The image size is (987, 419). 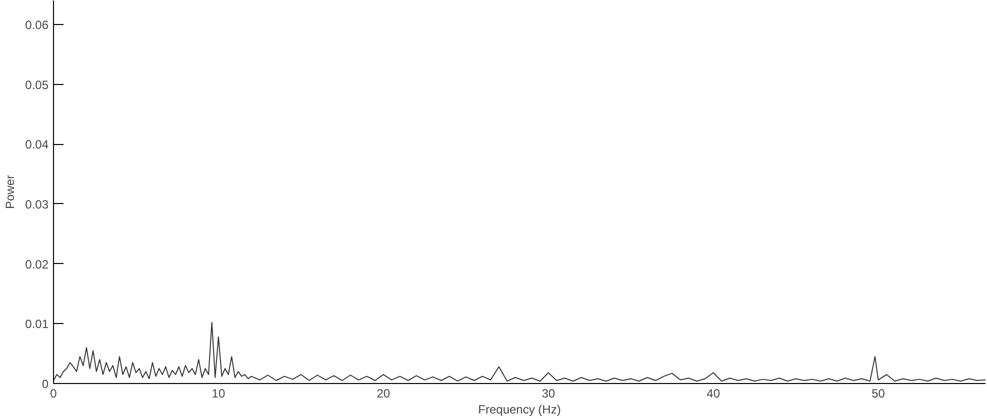 I want to click on y-tick-label: 0.03, so click(x=37, y=204).